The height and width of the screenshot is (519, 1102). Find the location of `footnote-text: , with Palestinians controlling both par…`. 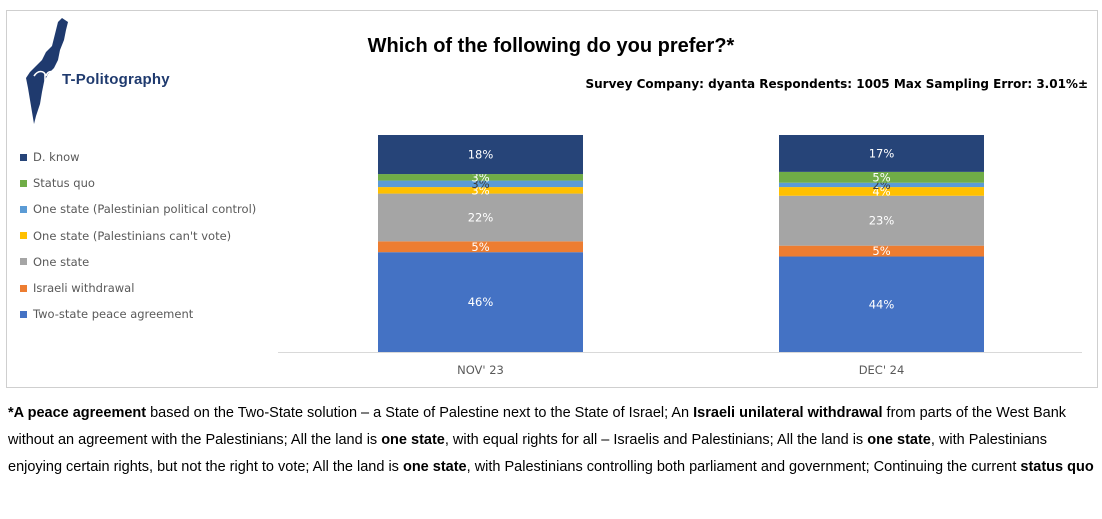

footnote-text: , with Palestinians controlling both par… is located at coordinates (744, 467).